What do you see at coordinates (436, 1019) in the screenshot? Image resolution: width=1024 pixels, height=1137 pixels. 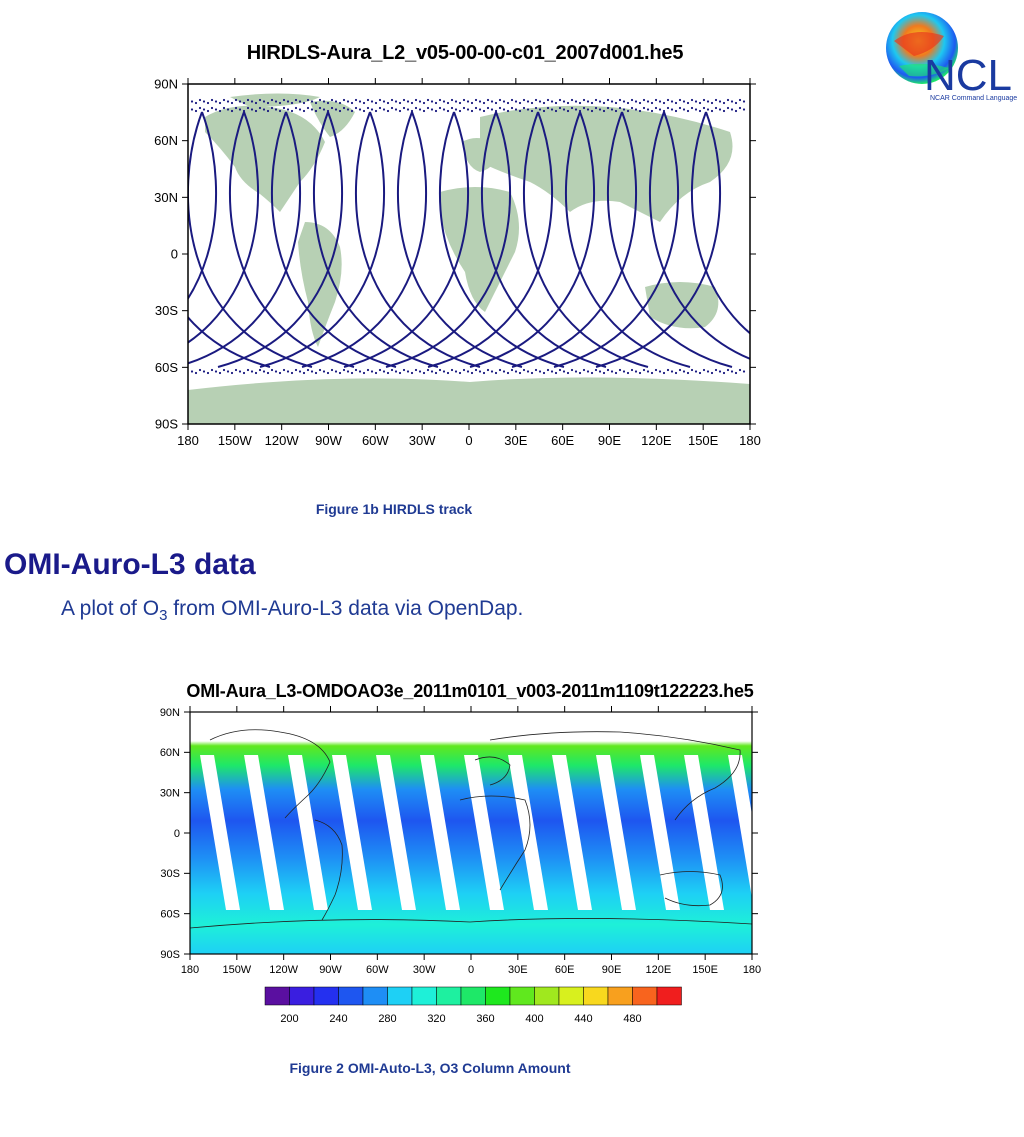 I see `colorbar-label: 320` at bounding box center [436, 1019].